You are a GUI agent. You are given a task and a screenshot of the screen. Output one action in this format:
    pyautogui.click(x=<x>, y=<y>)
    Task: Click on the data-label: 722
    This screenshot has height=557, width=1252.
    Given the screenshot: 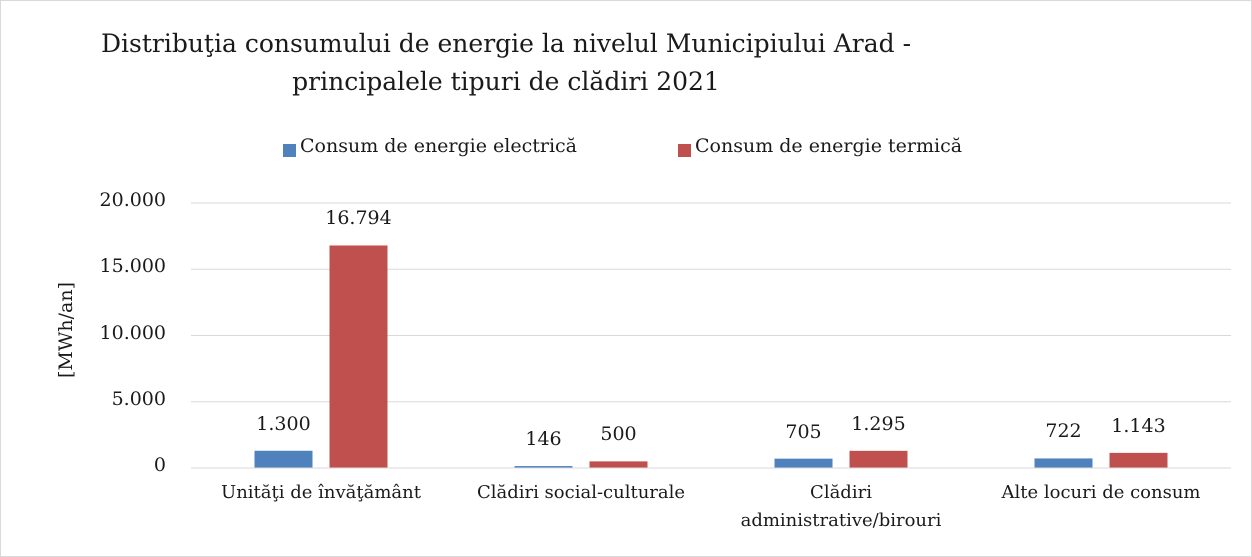 What is the action you would take?
    pyautogui.click(x=1063, y=431)
    